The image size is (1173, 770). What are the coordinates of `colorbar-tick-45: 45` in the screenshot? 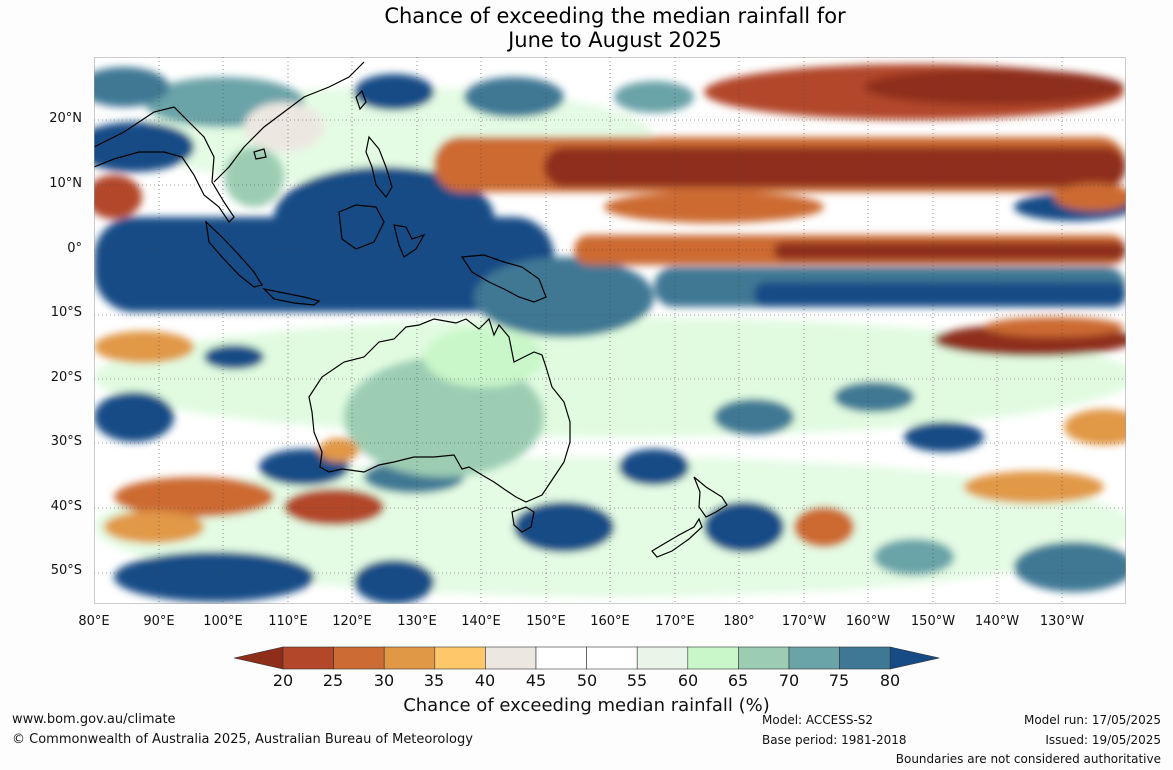 It's located at (536, 680).